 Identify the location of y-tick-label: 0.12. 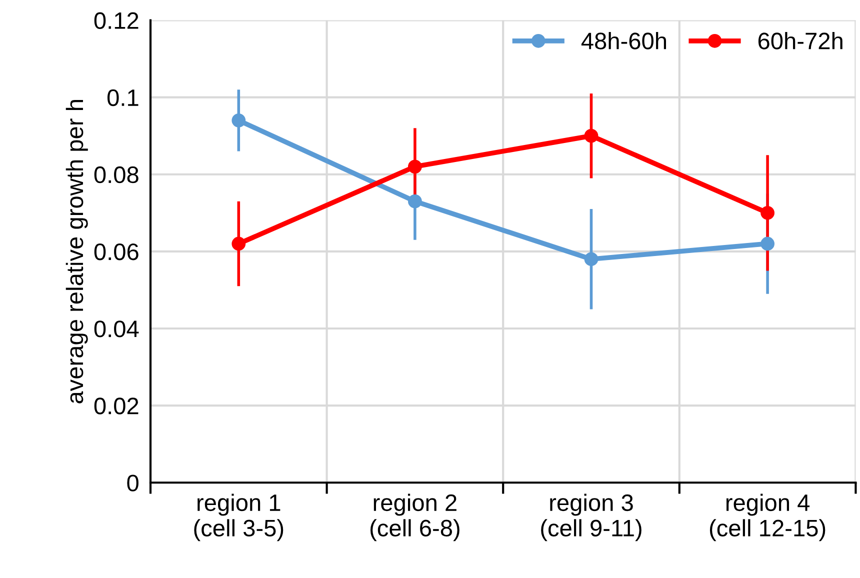
(116, 21).